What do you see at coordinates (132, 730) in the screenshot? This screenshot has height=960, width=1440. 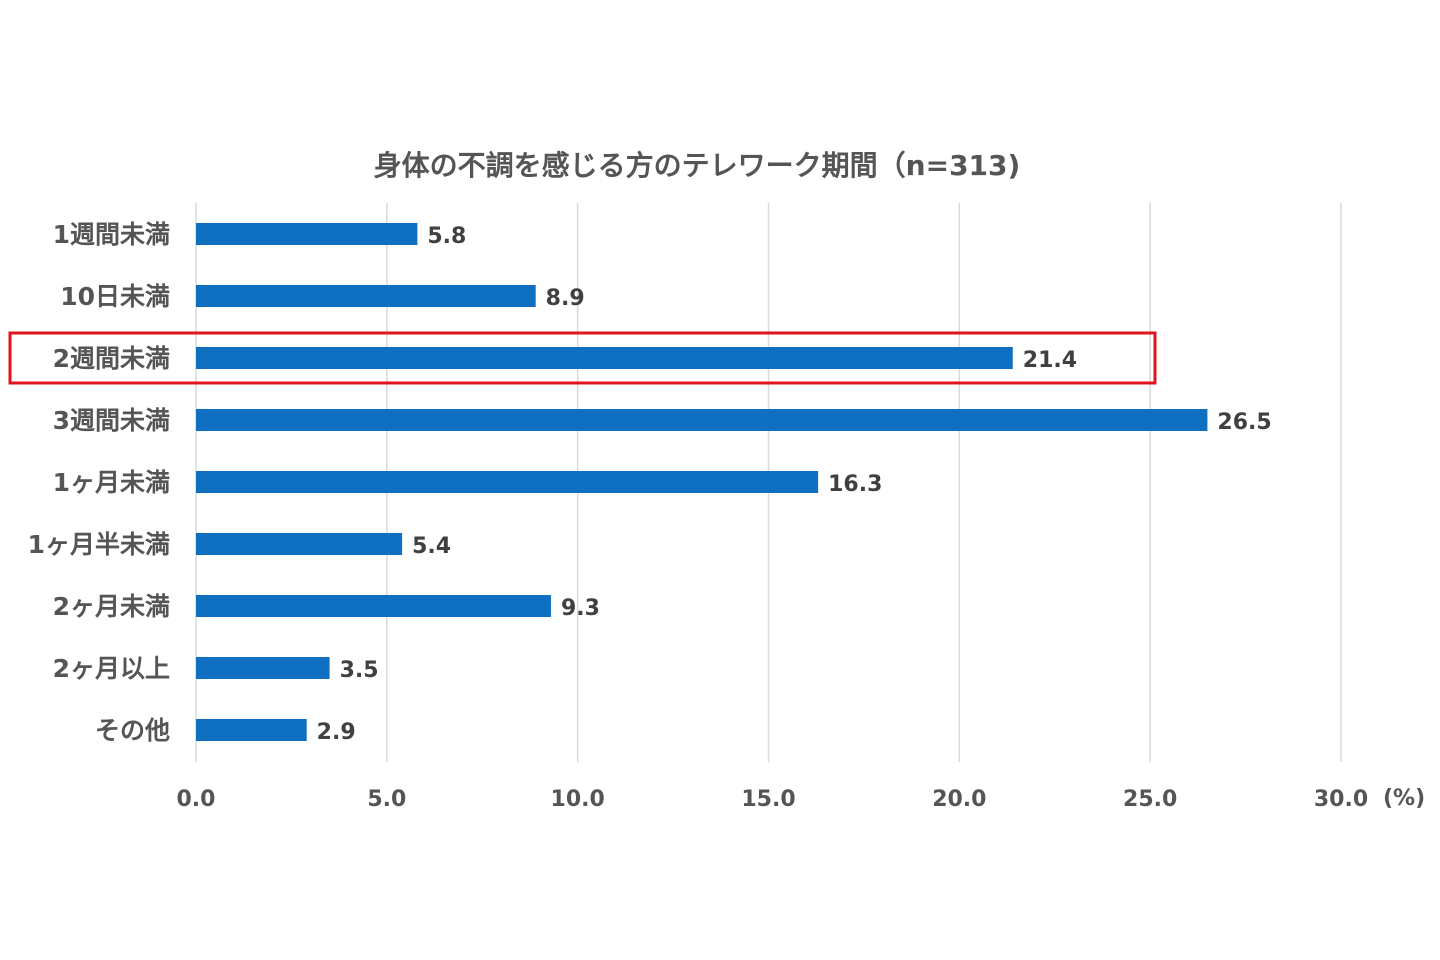 I see `category-label: その他` at bounding box center [132, 730].